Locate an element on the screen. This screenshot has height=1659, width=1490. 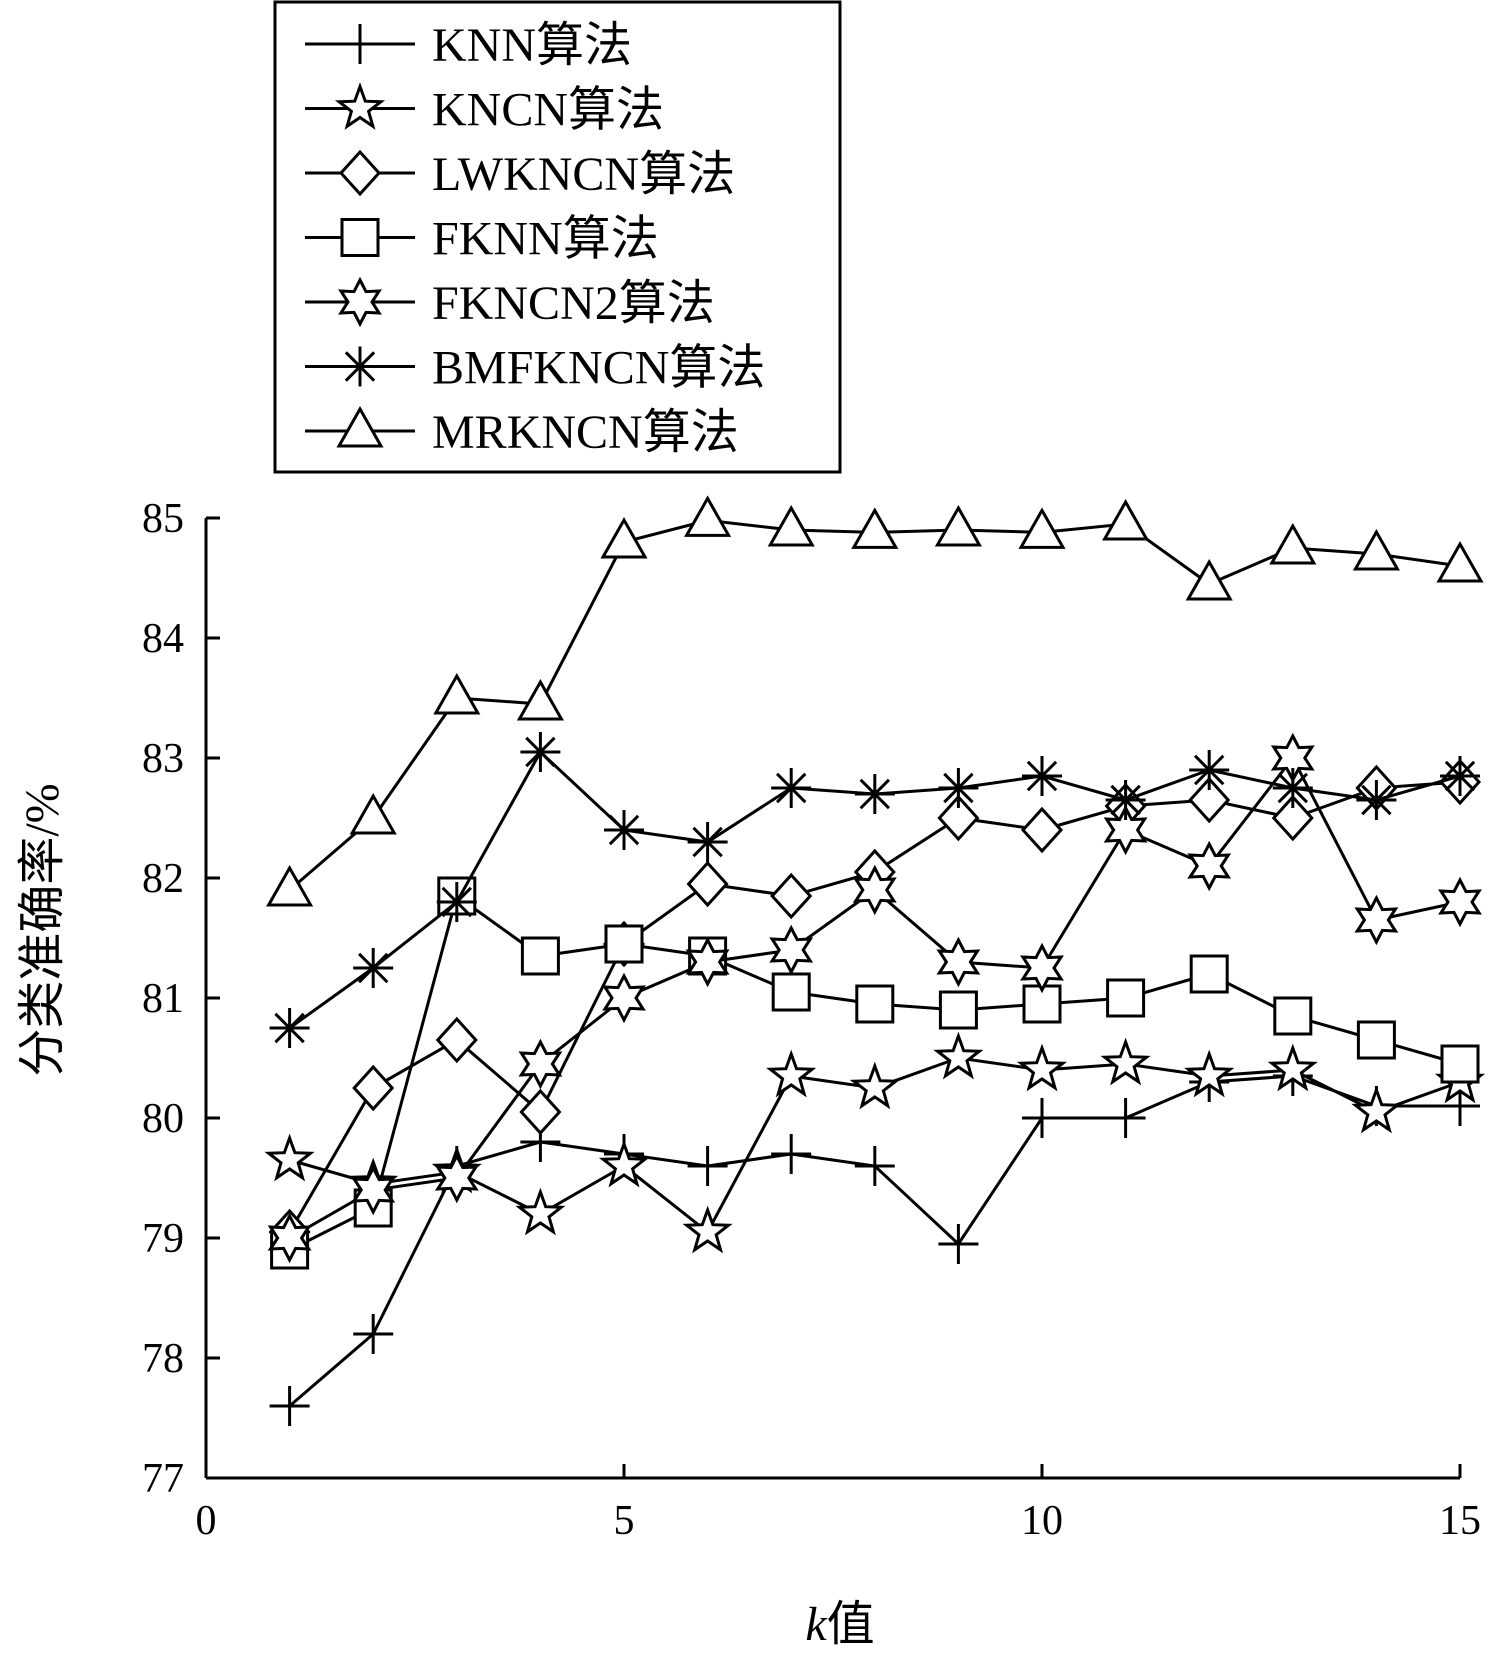
legend-entry: LWKNCN算法 is located at coordinates (520, 174).